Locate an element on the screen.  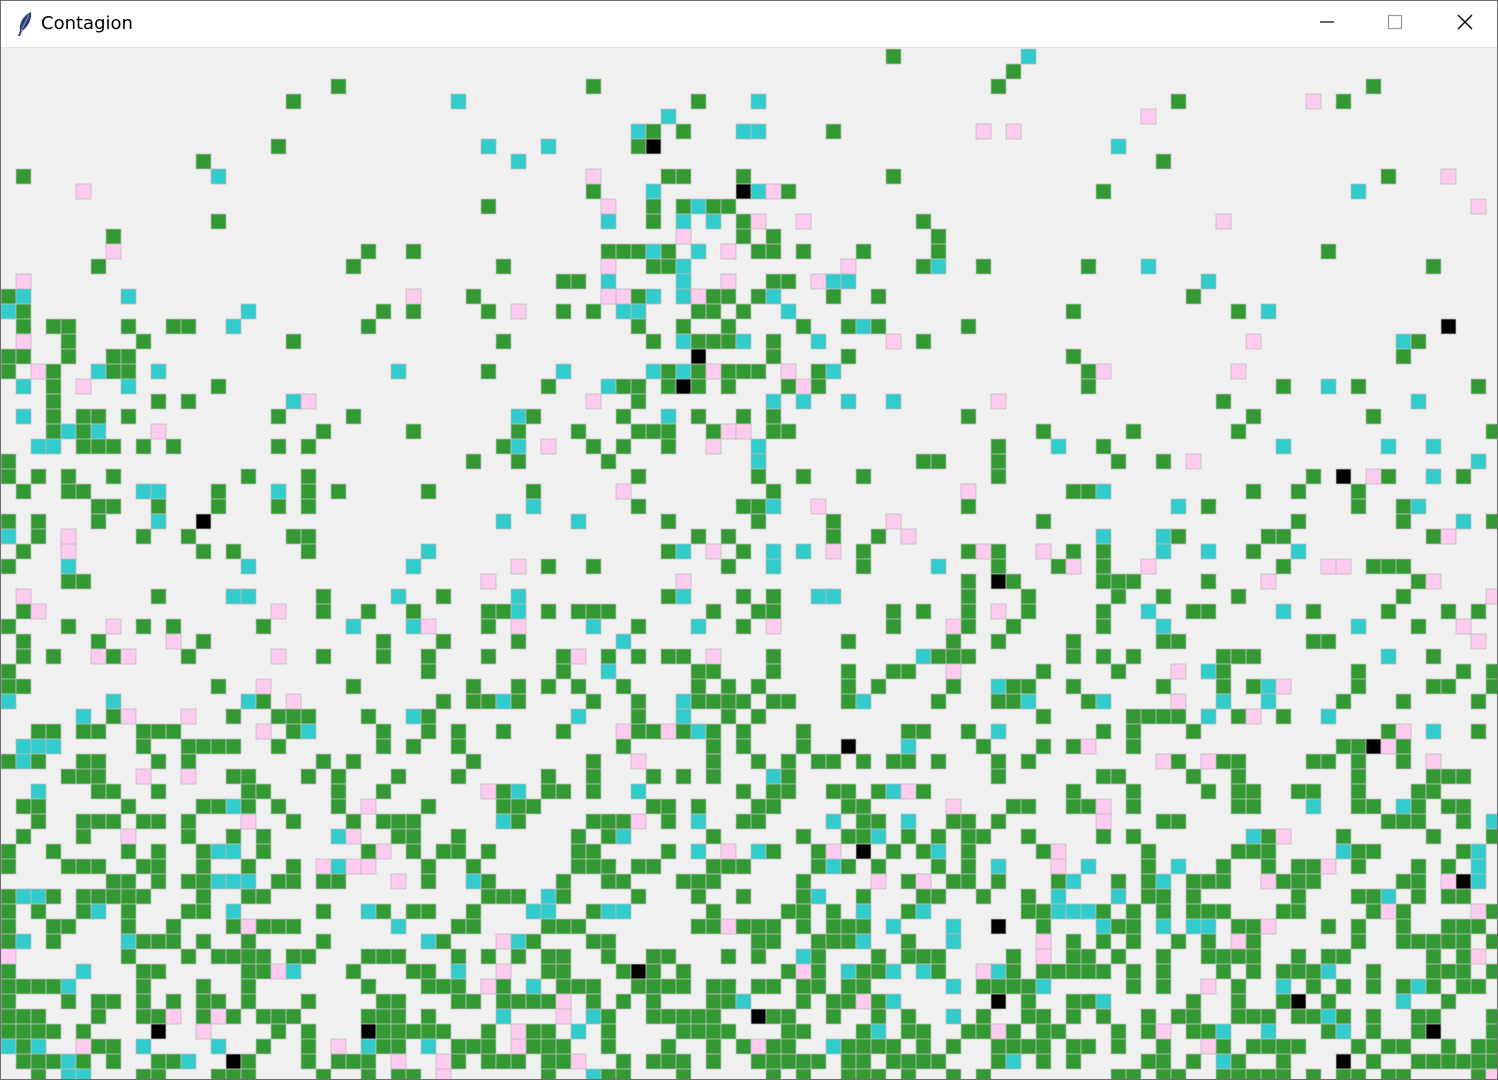
minimize-button is located at coordinates (1327, 24).